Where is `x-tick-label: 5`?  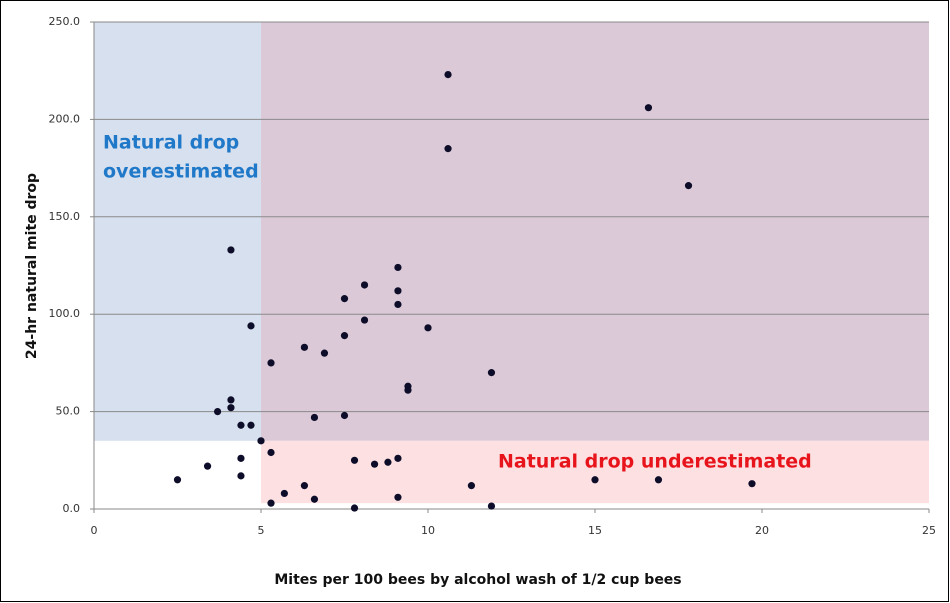
x-tick-label: 5 is located at coordinates (261, 530).